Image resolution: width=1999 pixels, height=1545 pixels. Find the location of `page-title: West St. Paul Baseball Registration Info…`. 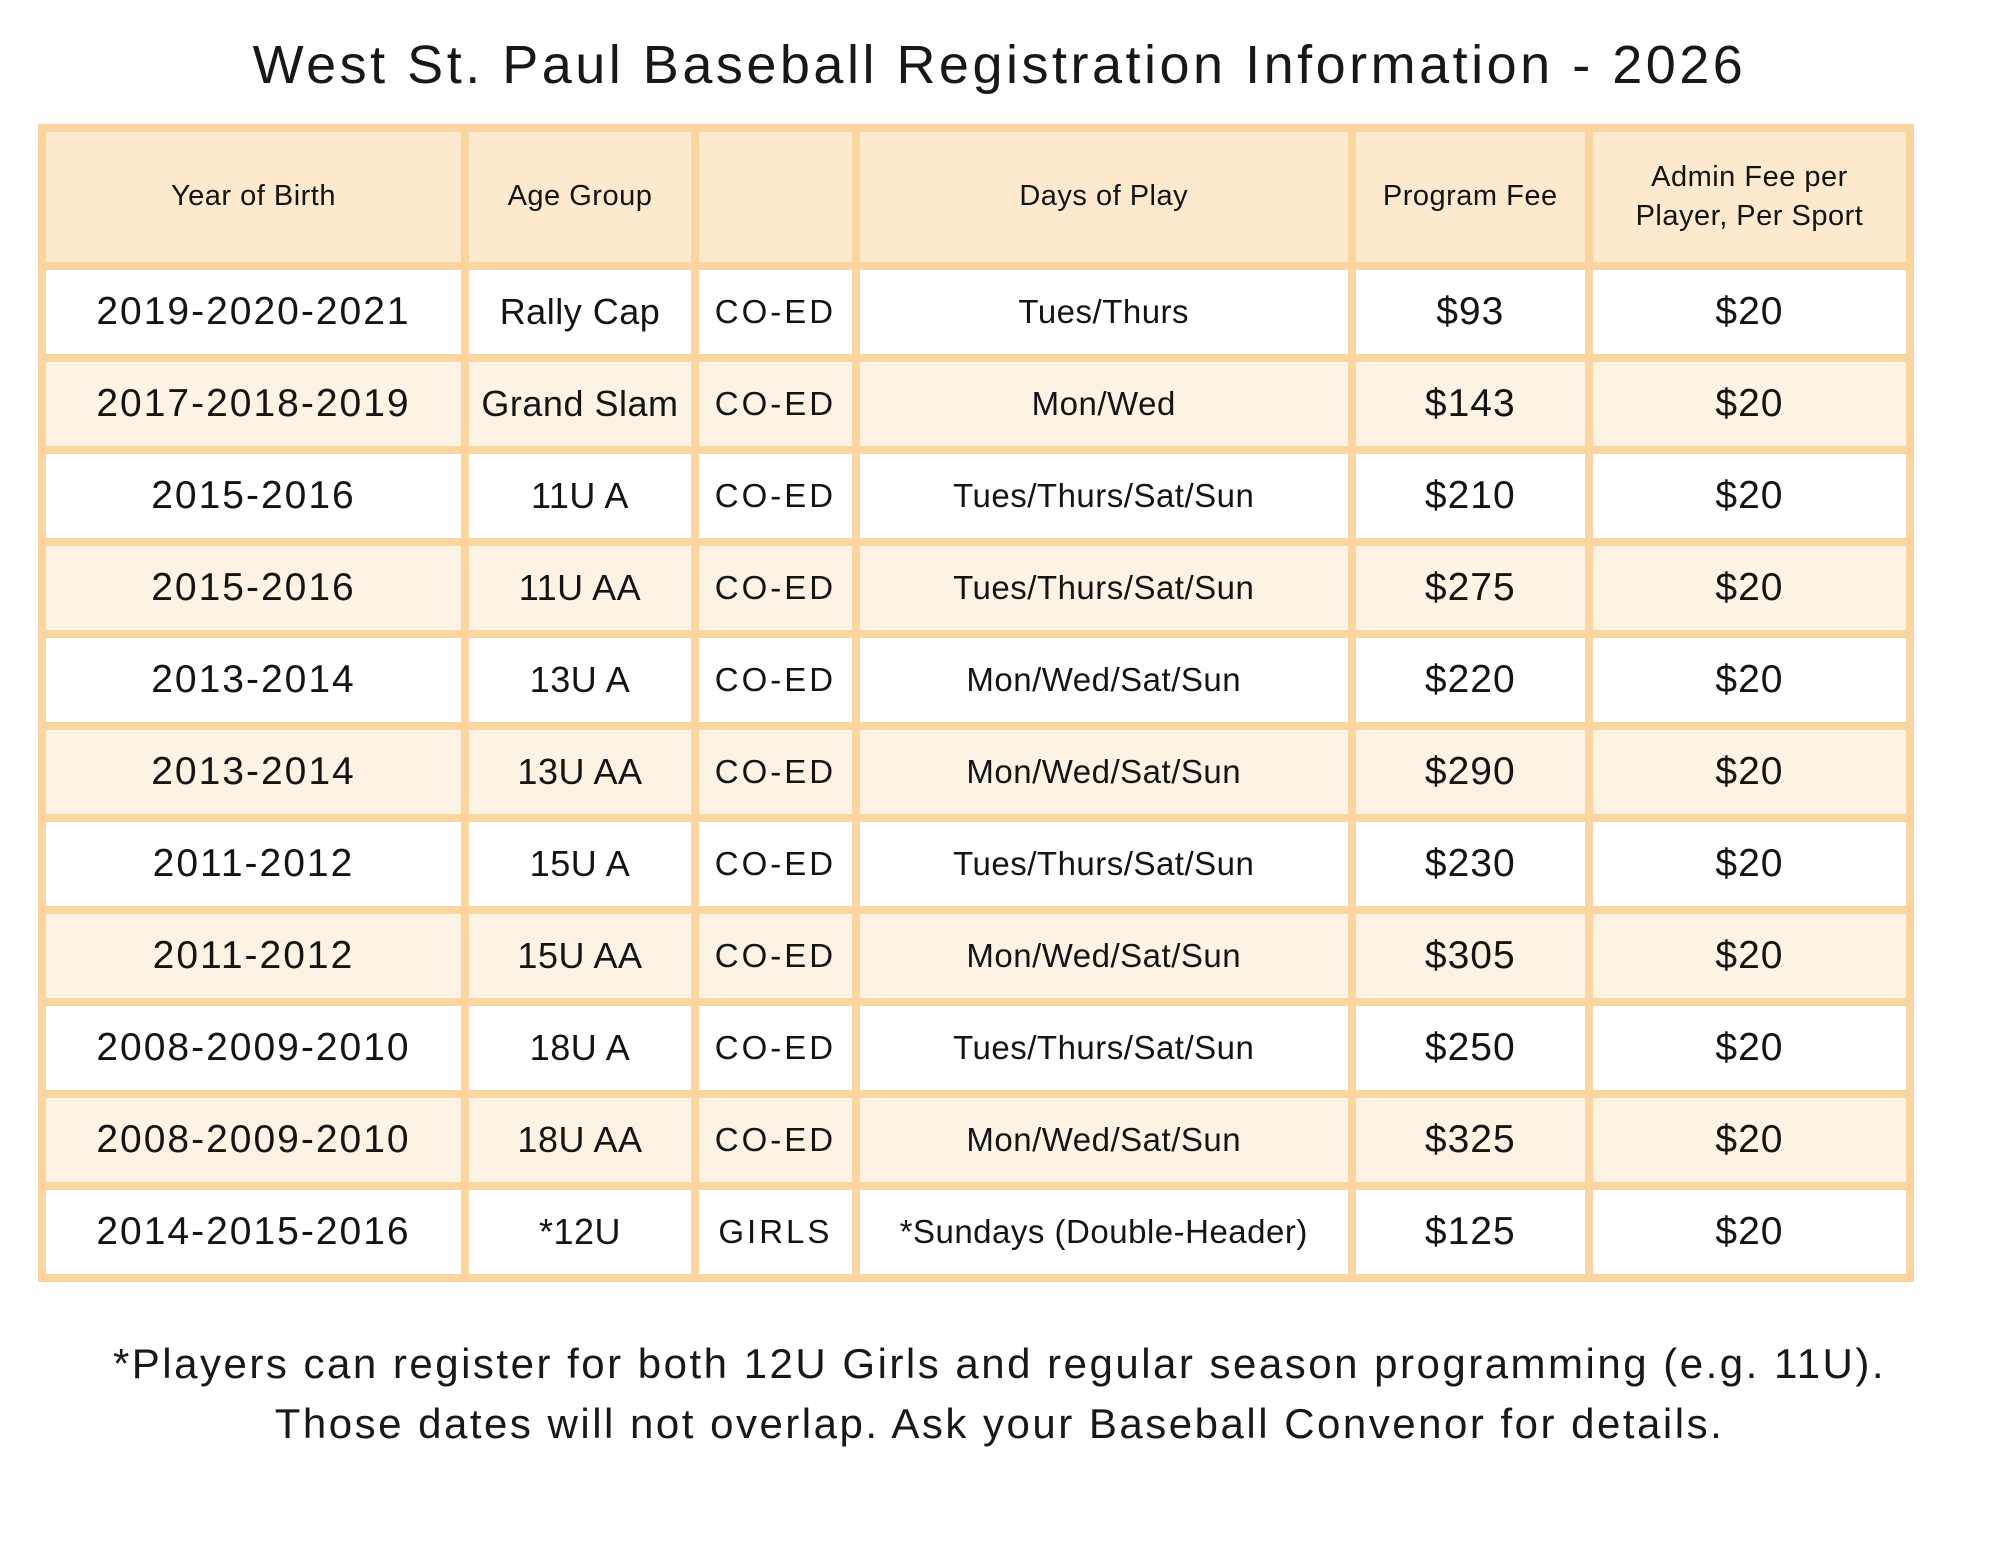

page-title: West St. Paul Baseball Registration Info… is located at coordinates (999, 65).